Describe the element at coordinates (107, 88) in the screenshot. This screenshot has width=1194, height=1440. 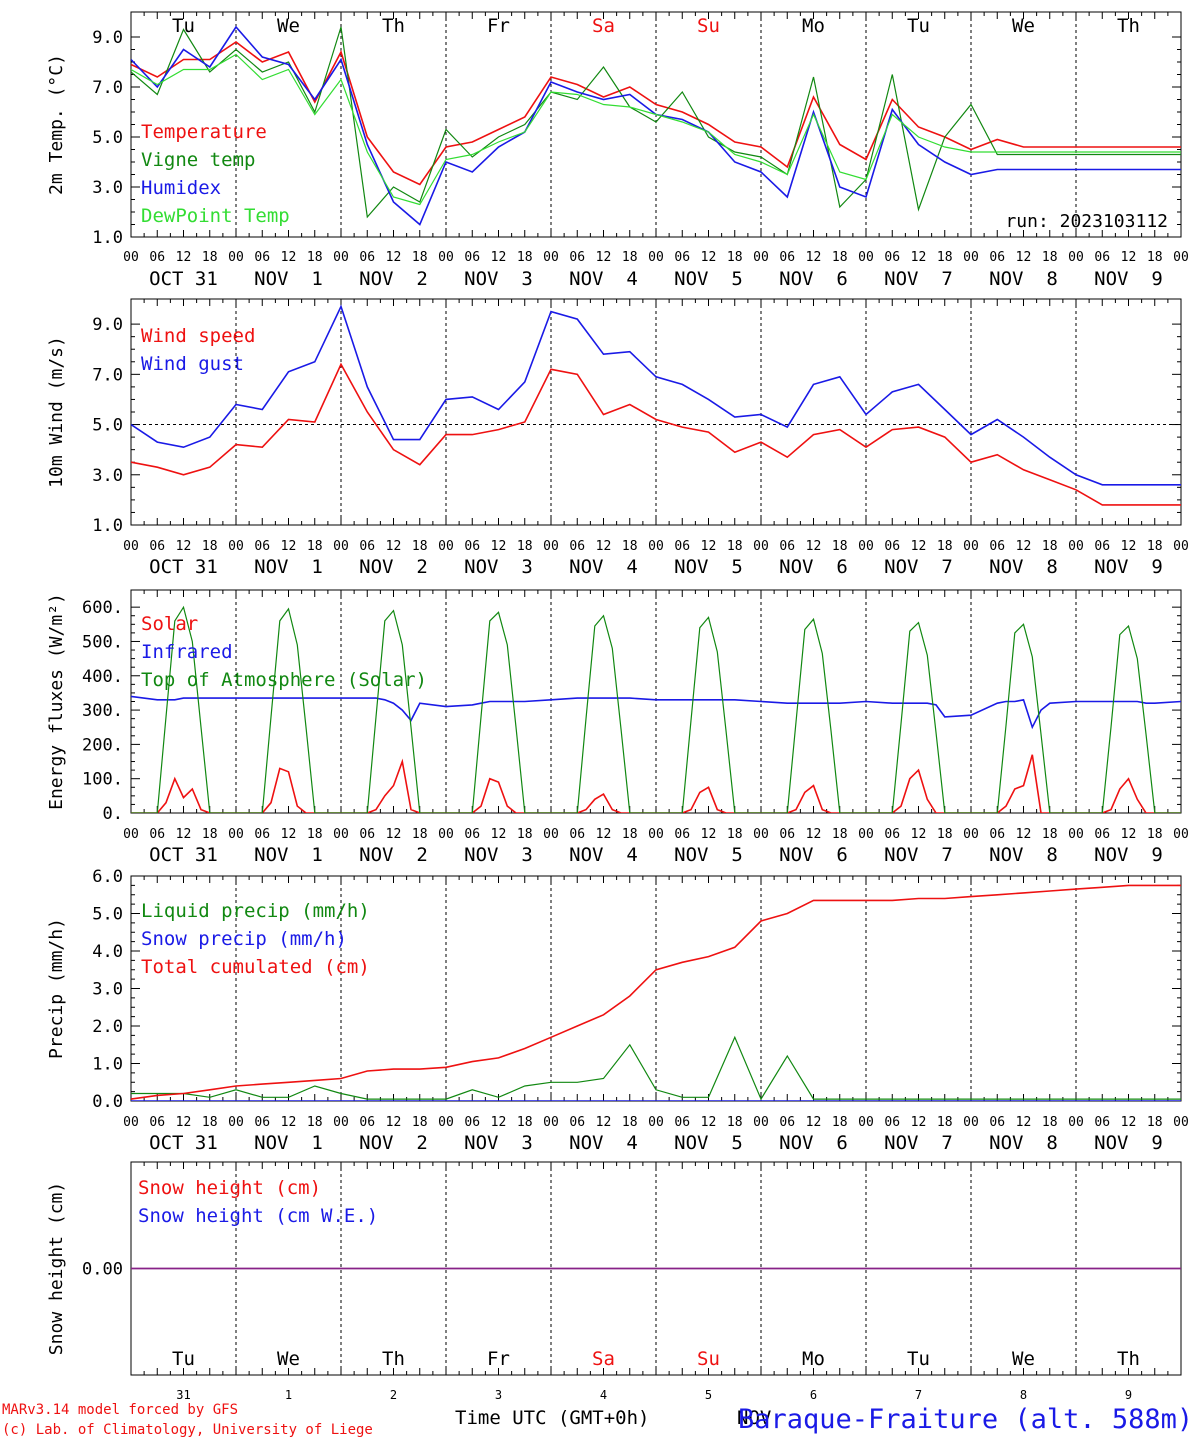
I see `y-tick-label: 7.0` at that location.